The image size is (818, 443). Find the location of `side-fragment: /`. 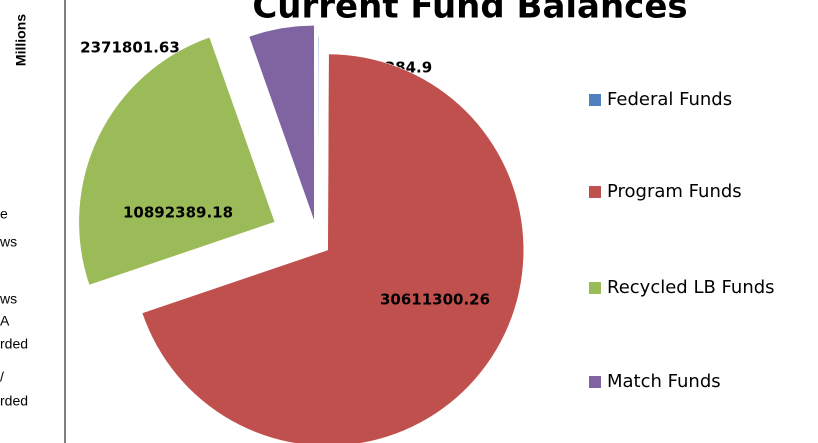

side-fragment: / is located at coordinates (2, 377).